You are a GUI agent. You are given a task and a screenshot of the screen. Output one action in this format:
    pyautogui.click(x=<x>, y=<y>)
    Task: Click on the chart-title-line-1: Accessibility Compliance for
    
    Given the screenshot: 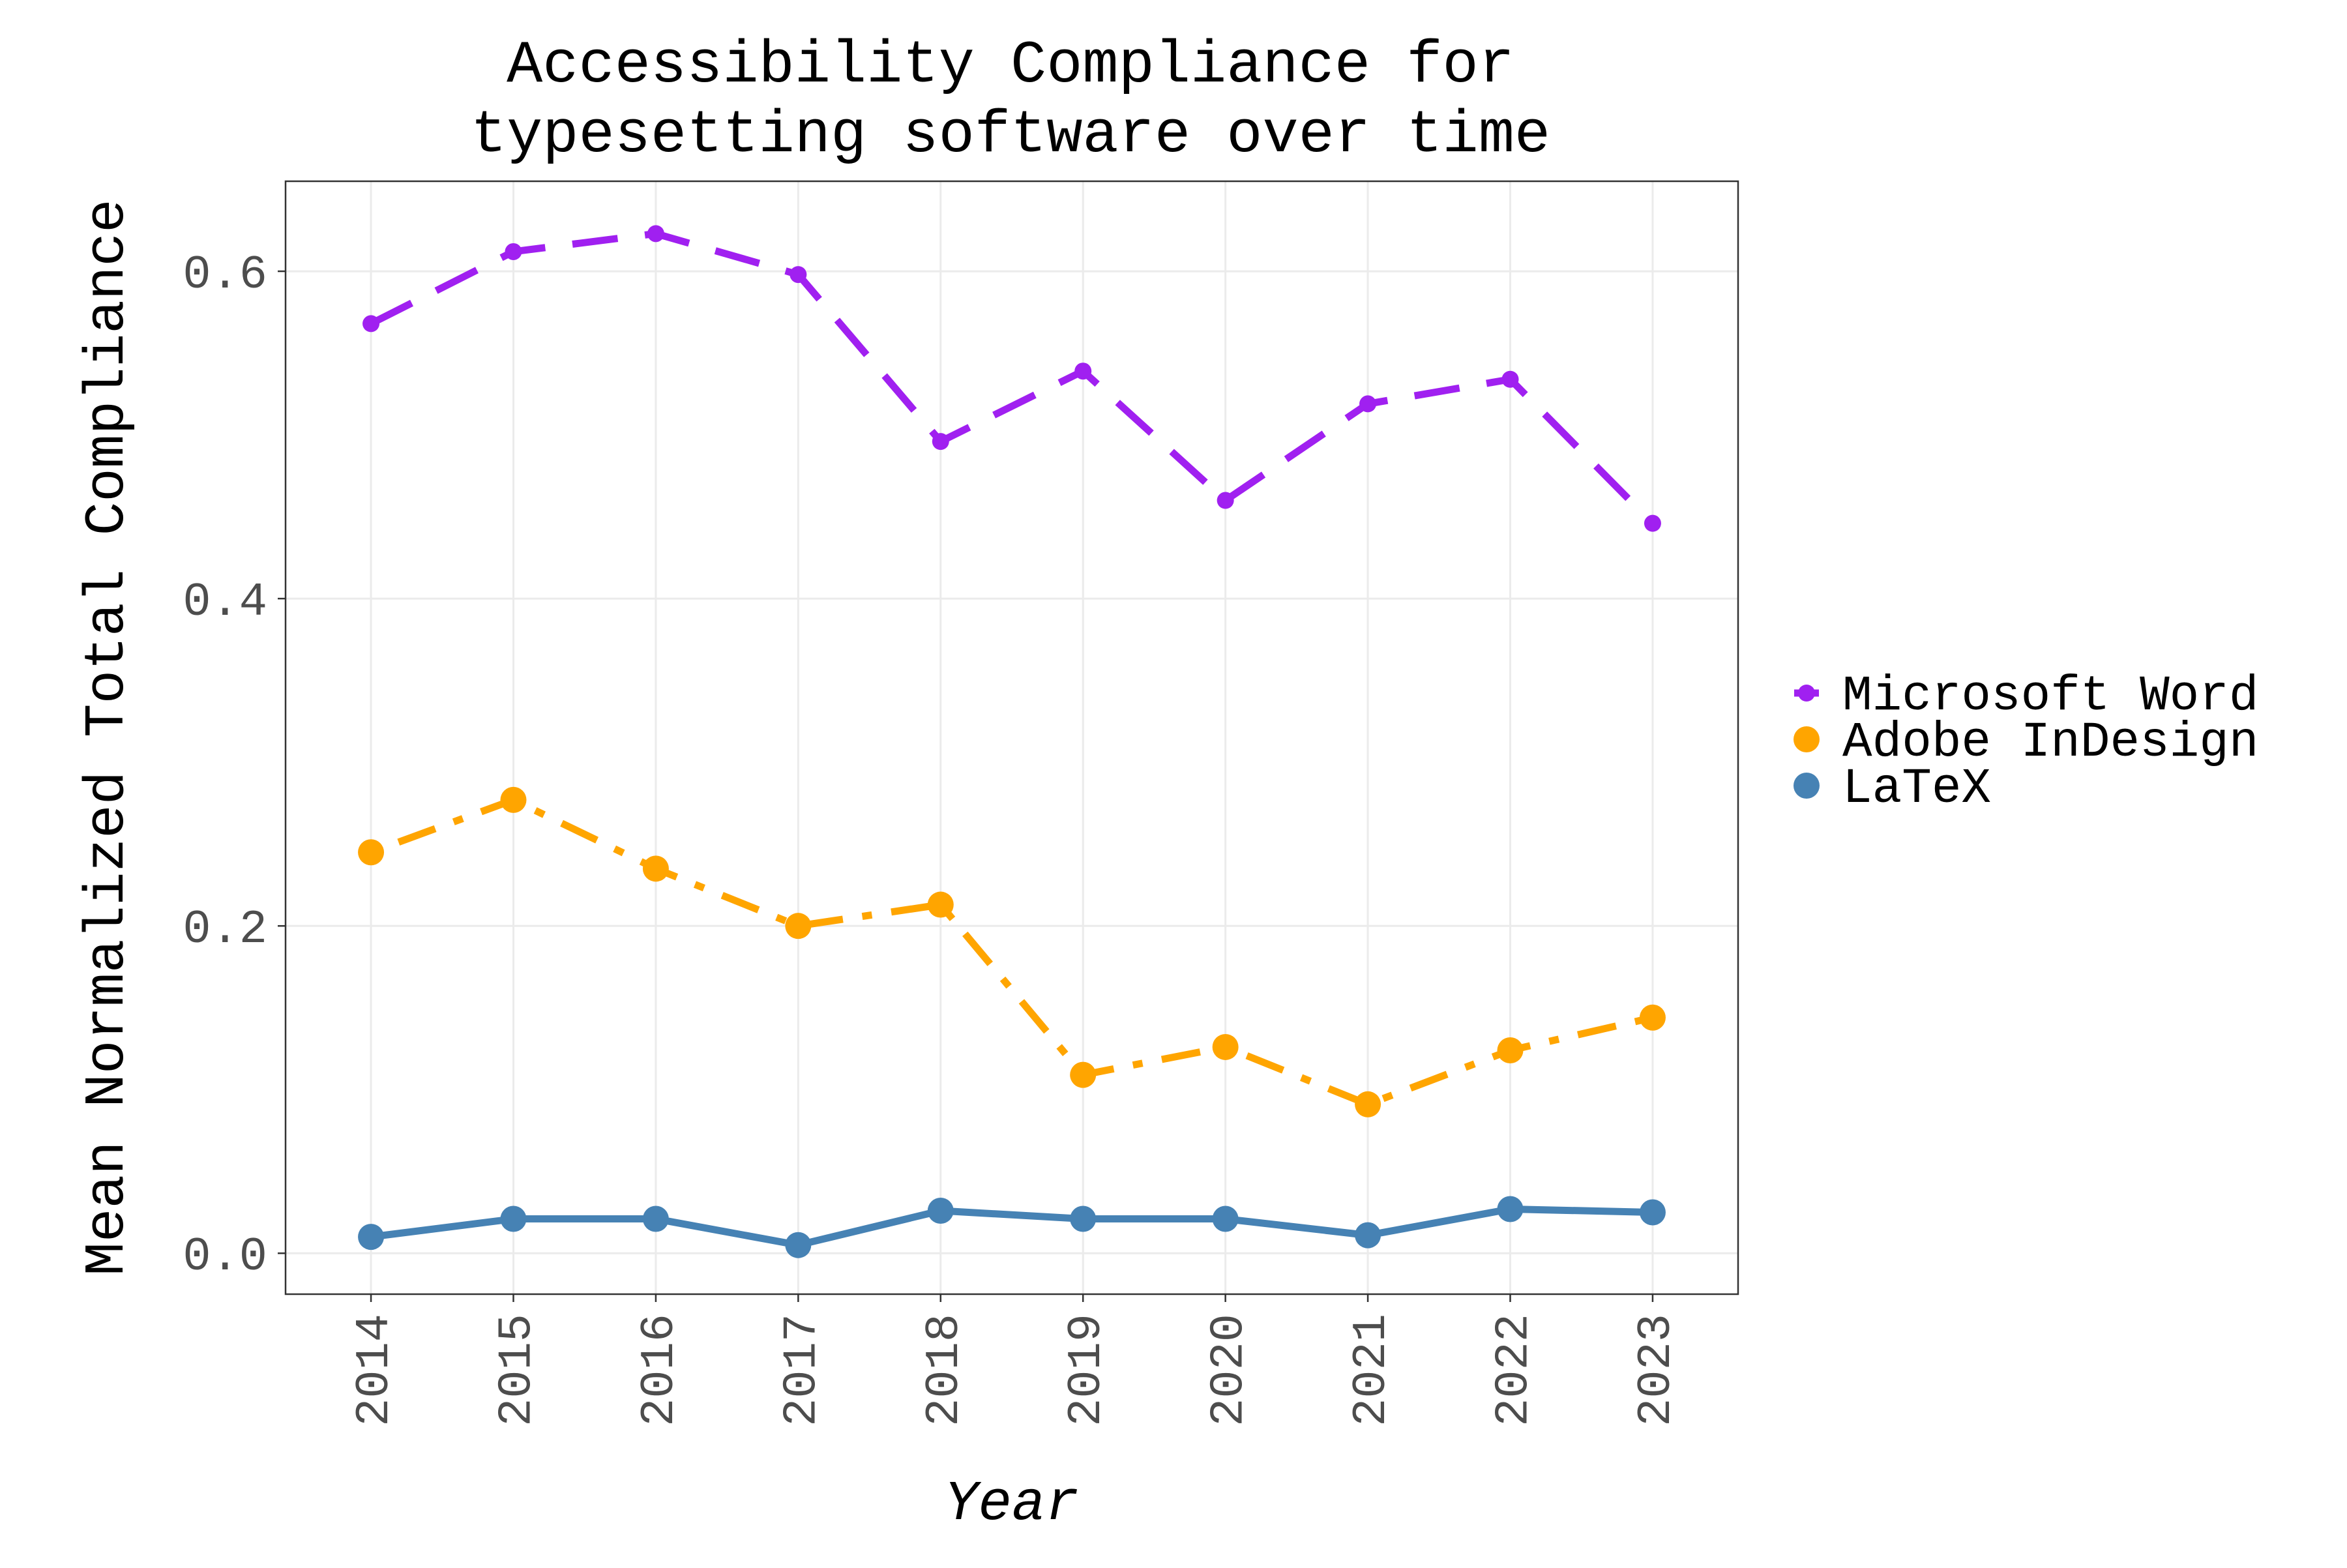 What is the action you would take?
    pyautogui.click(x=1010, y=65)
    